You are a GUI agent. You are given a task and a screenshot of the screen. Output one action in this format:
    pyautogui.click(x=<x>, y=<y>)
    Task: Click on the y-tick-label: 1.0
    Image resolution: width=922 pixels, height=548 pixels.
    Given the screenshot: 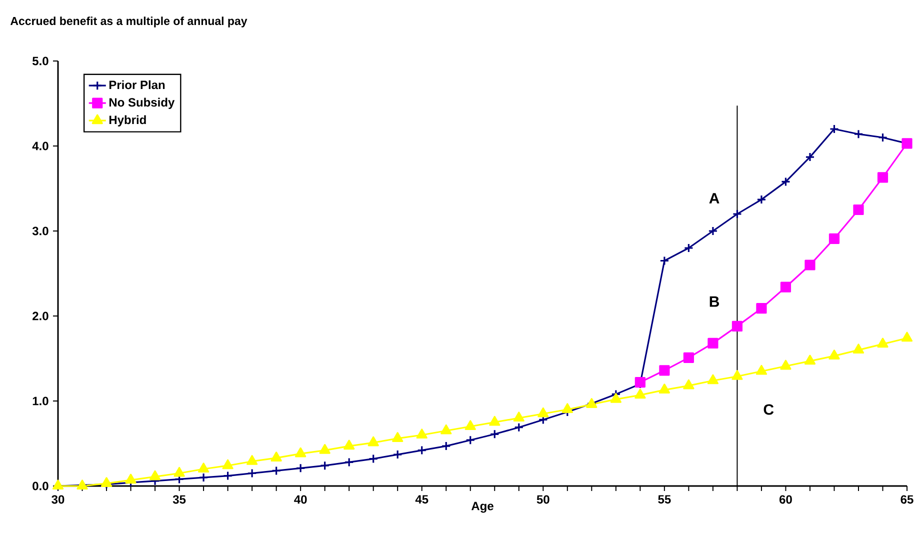 What is the action you would take?
    pyautogui.click(x=40, y=401)
    